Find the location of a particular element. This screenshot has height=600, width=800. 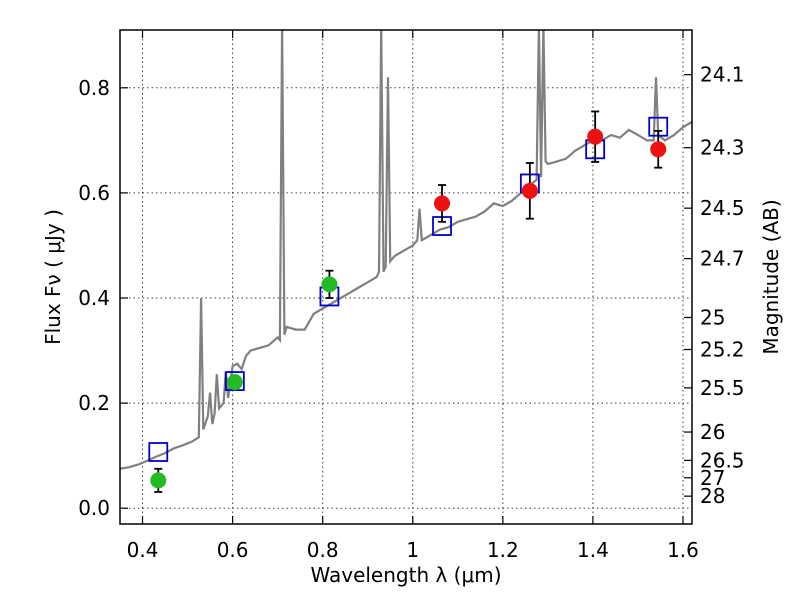

y-axis-left: 0.0 0.2 0.4 0.6 0.8 is located at coordinates (103, 298).